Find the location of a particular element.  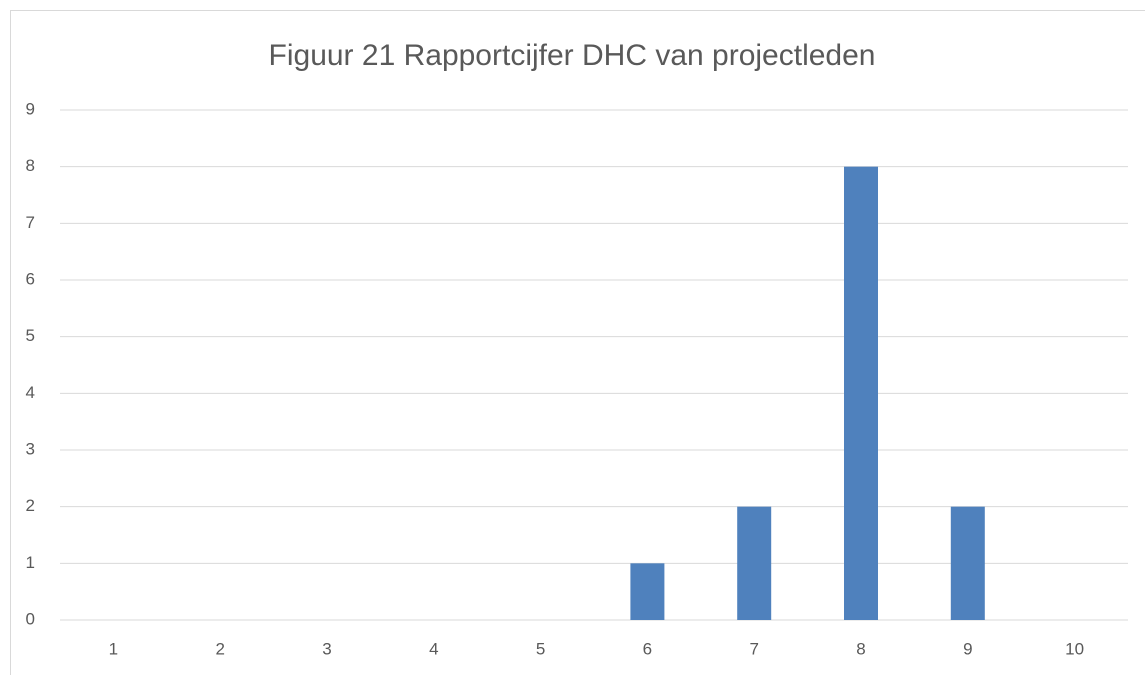

y-tick-label: 8 is located at coordinates (30, 165).